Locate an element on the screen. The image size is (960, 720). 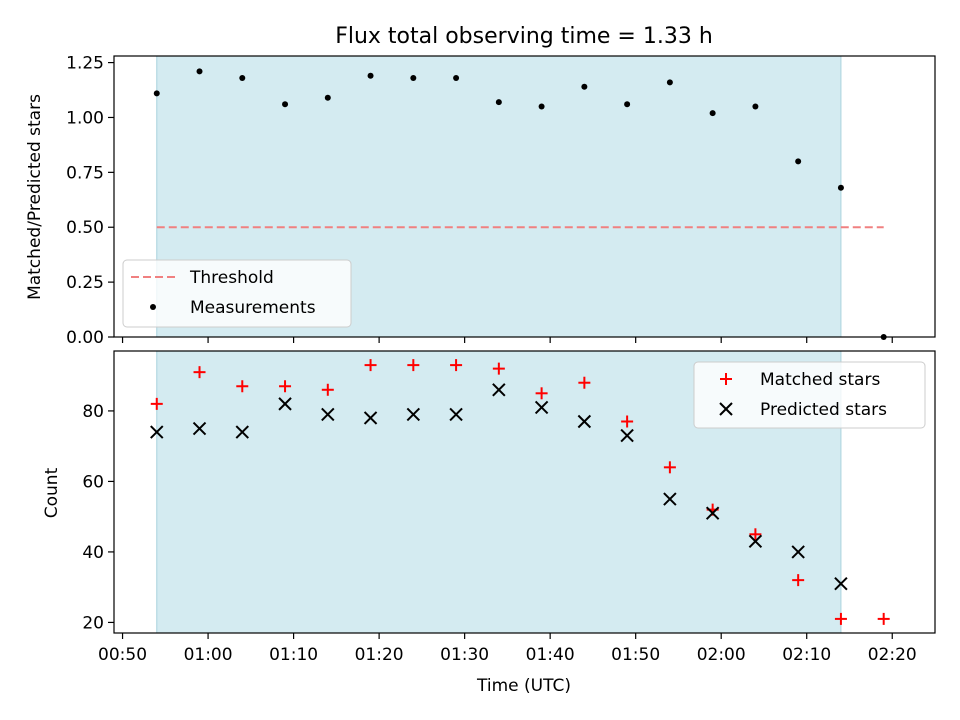
y-tick-label: 0.75 is located at coordinates (85, 173).